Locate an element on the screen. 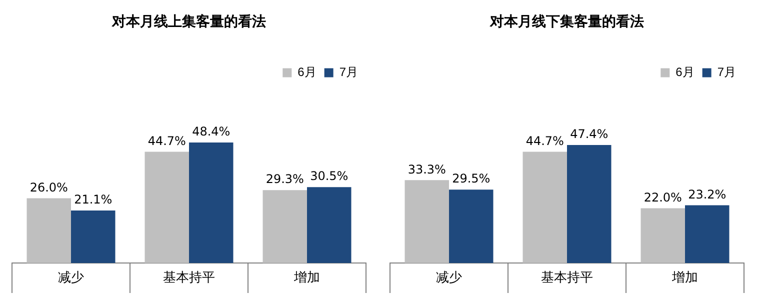 The image size is (757, 303). data-label: 33.3% is located at coordinates (427, 169).